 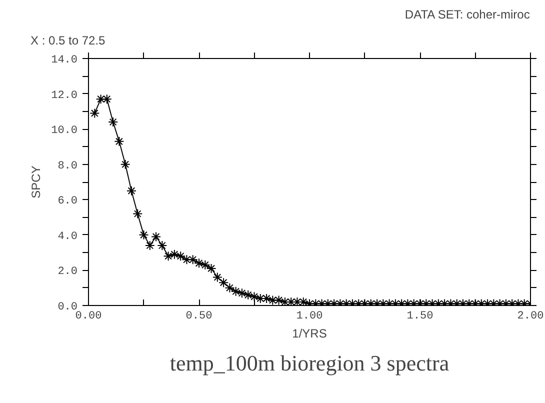 What do you see at coordinates (199, 316) in the screenshot?
I see `x-tick-label: 0.50` at bounding box center [199, 316].